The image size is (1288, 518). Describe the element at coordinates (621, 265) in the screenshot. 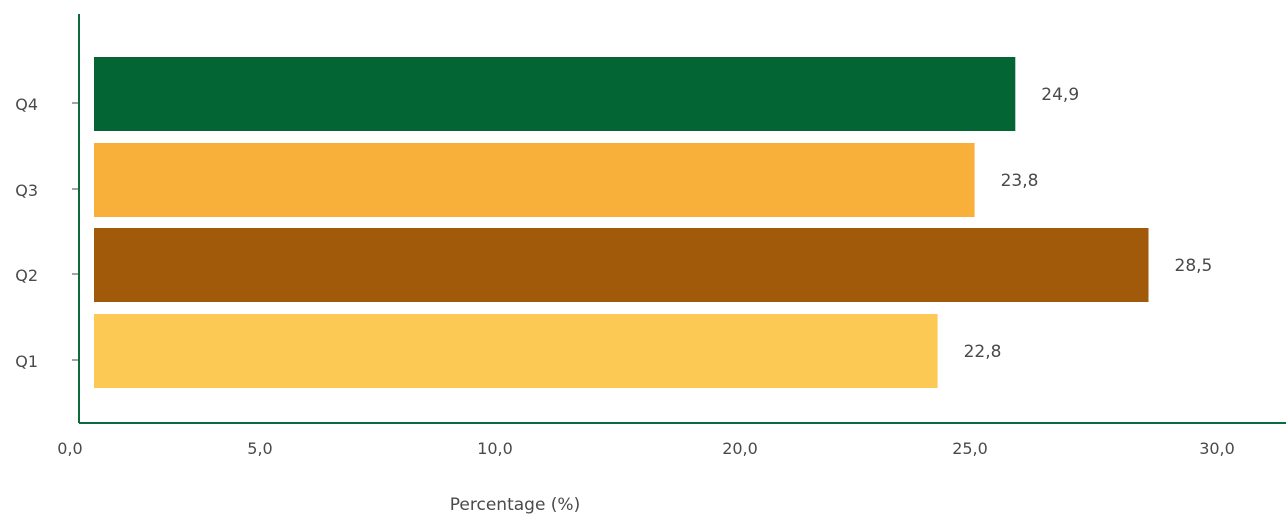

I see `bar-q2` at that location.